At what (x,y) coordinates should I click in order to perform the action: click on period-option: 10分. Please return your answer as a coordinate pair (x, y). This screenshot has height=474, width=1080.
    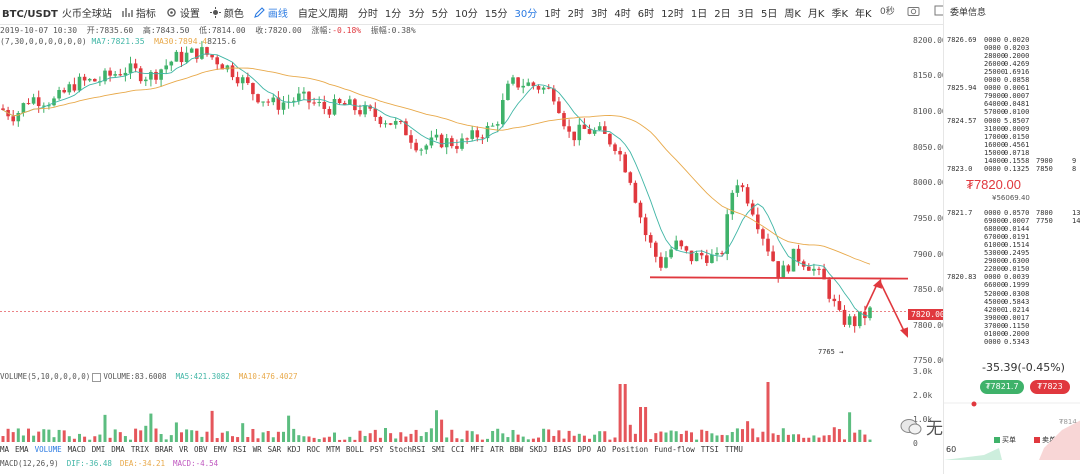
    Looking at the image, I should click on (466, 14).